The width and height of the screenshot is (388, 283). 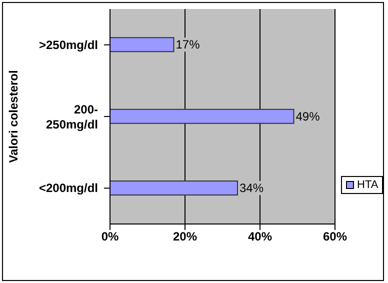 I want to click on legend-label: HTA, so click(x=367, y=185).